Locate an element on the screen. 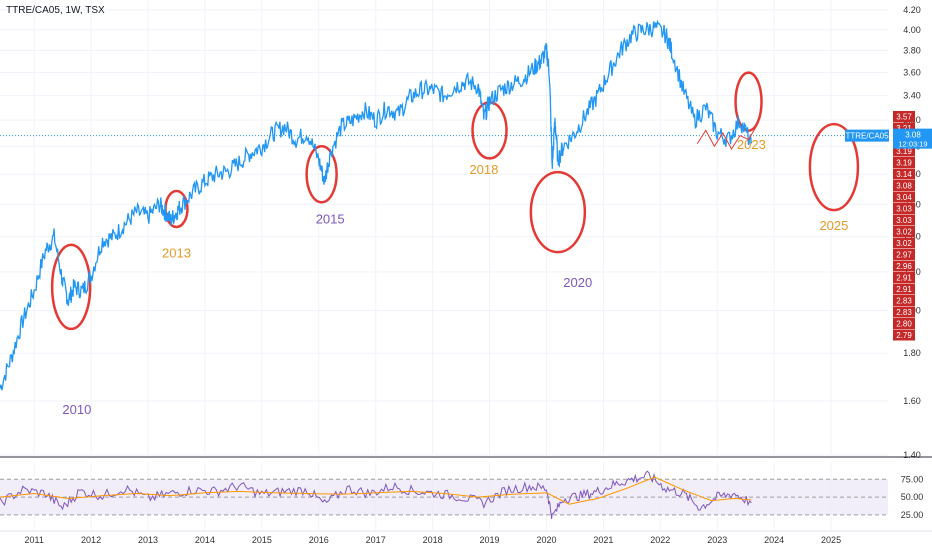 The width and height of the screenshot is (932, 555). price-badge-label: 2.80 is located at coordinates (904, 324).